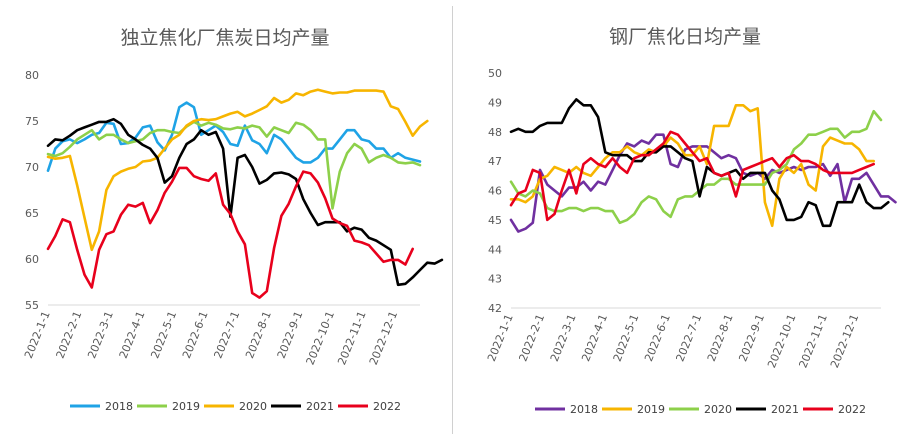  Describe the element at coordinates (32, 259) in the screenshot. I see `coke-y-tick-label: 60` at that location.